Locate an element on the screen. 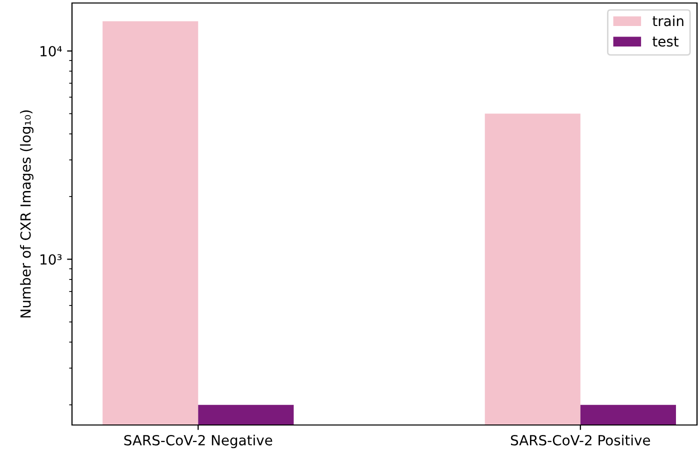 The height and width of the screenshot is (453, 698). y-tick-label: 10³ is located at coordinates (51, 259).